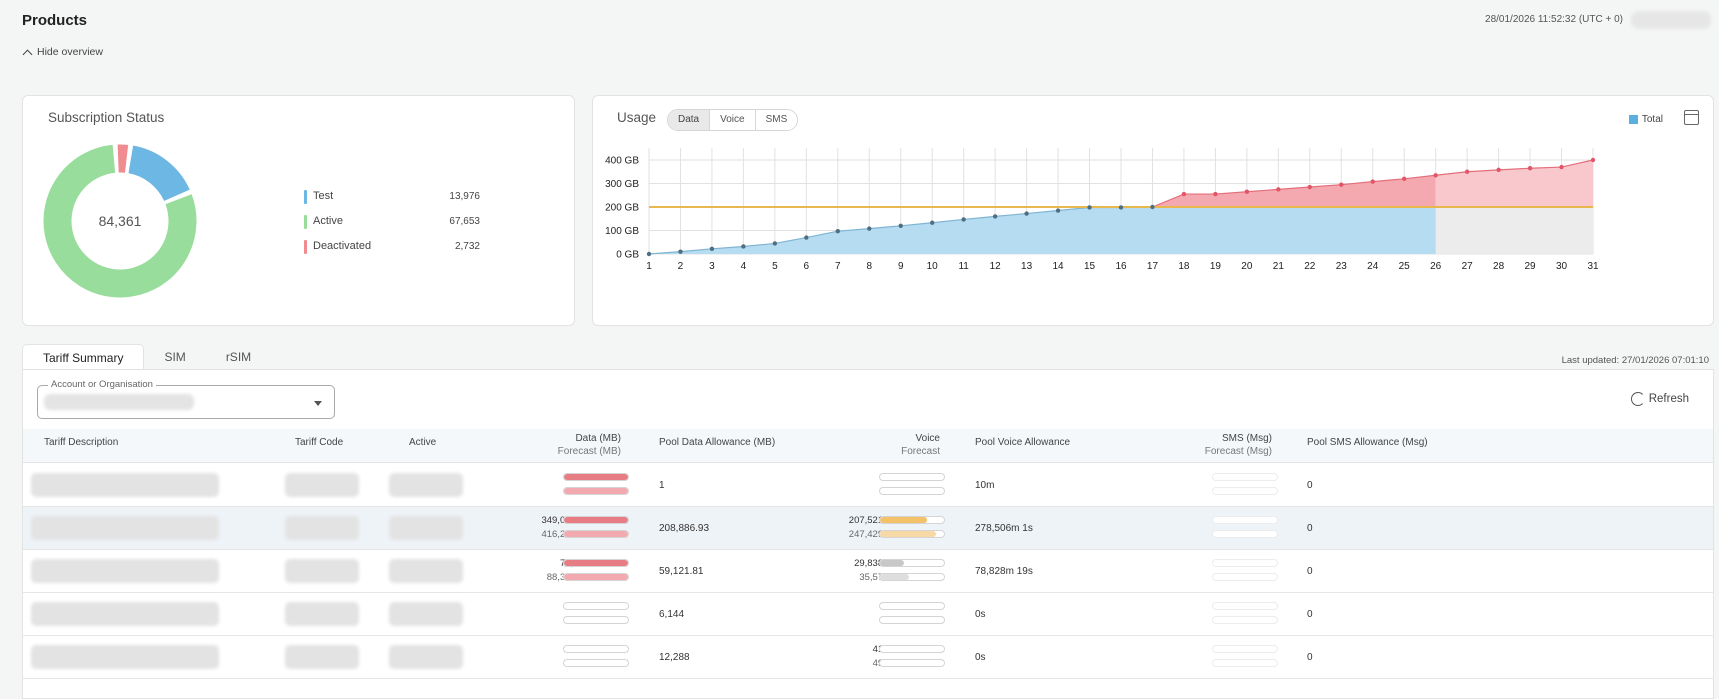  I want to click on legend-swatch, so click(305, 222).